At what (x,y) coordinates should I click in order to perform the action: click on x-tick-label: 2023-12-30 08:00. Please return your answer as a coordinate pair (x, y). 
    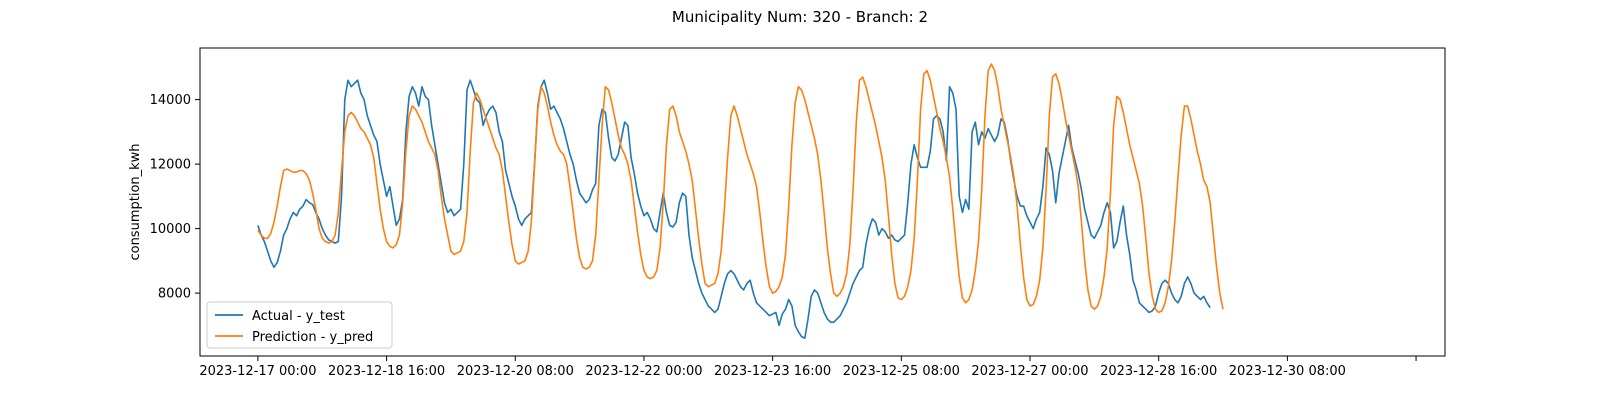
    Looking at the image, I should click on (1287, 371).